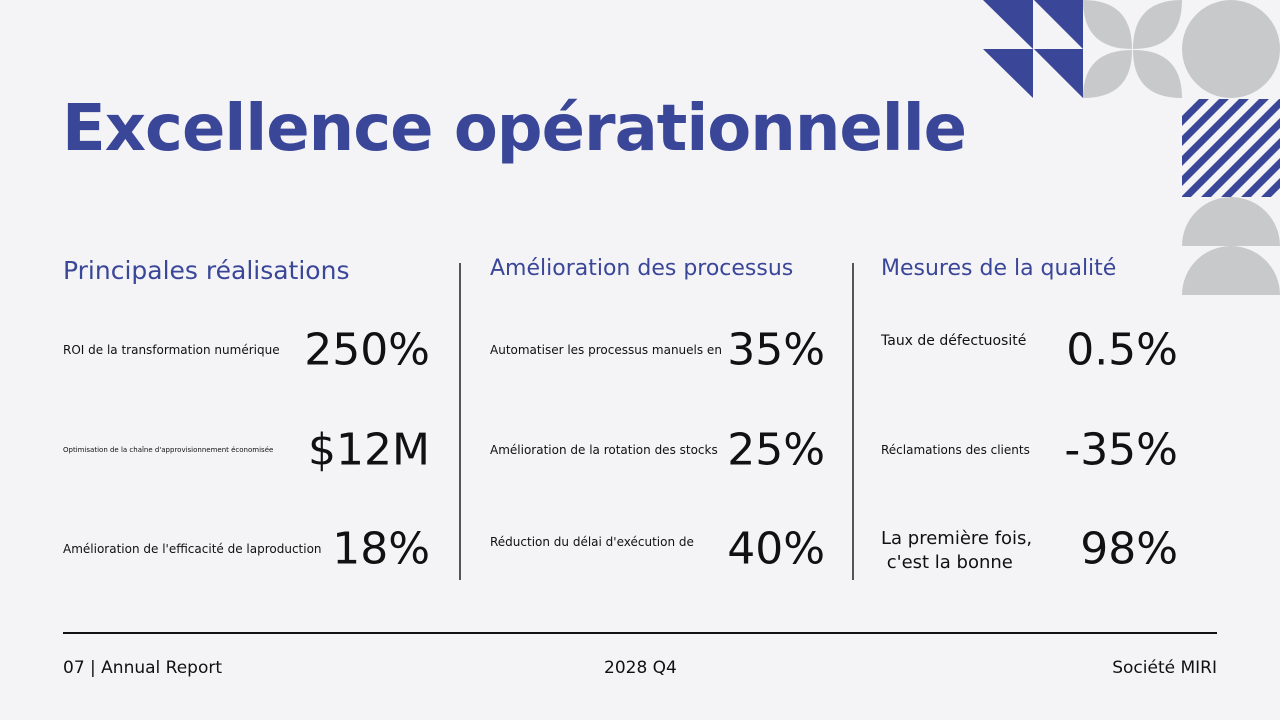 The image size is (1280, 720). What do you see at coordinates (592, 542) in the screenshot?
I see `metric-label: Réduction du délai d'exécution de` at bounding box center [592, 542].